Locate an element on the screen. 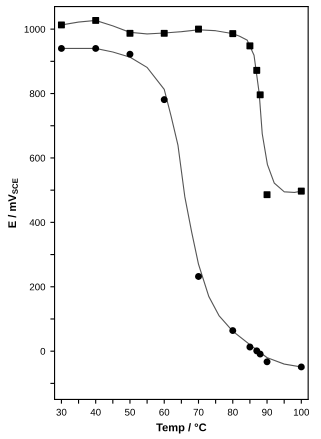  y-axis-title: E / mV$_{SCE}$ is located at coordinates (13, 203).